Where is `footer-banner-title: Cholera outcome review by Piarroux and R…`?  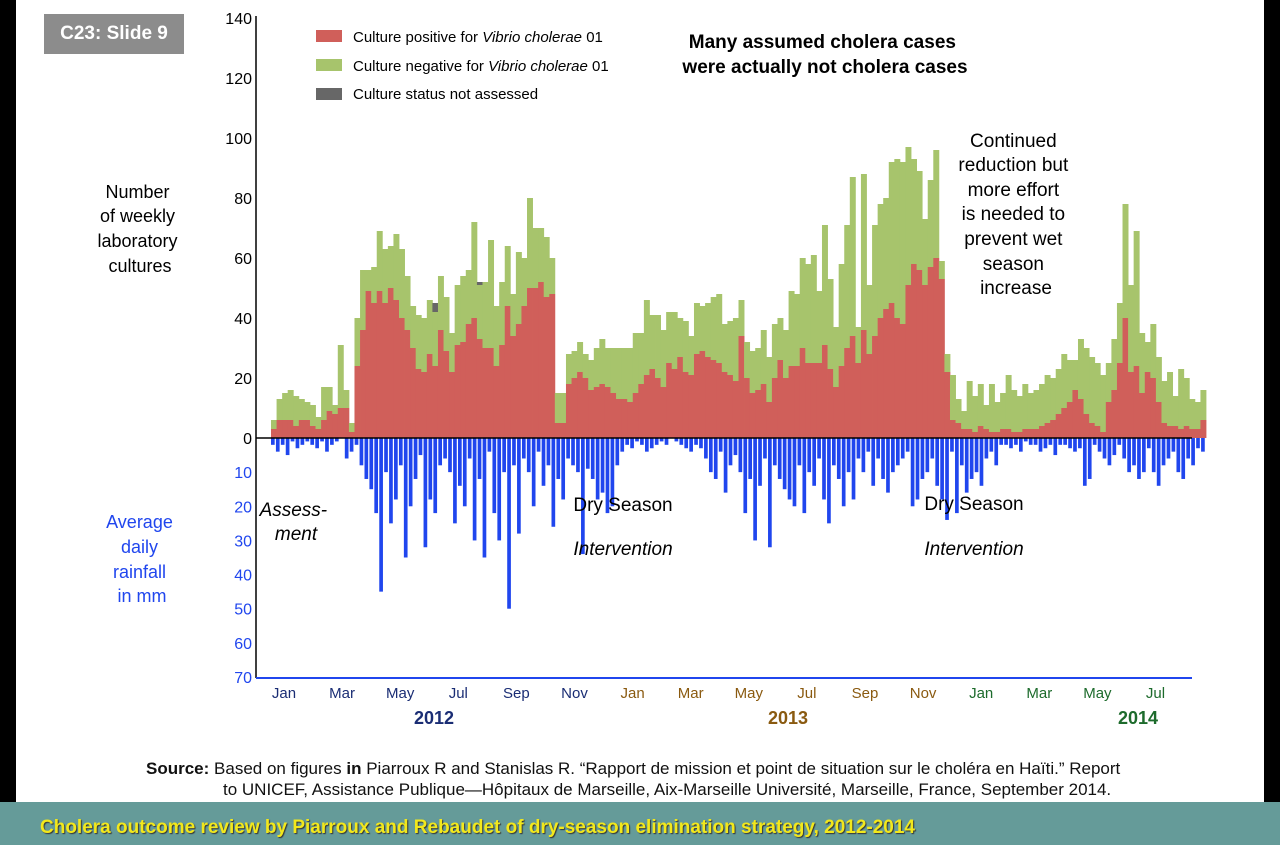 footer-banner-title: Cholera outcome review by Piarroux and R… is located at coordinates (477, 827).